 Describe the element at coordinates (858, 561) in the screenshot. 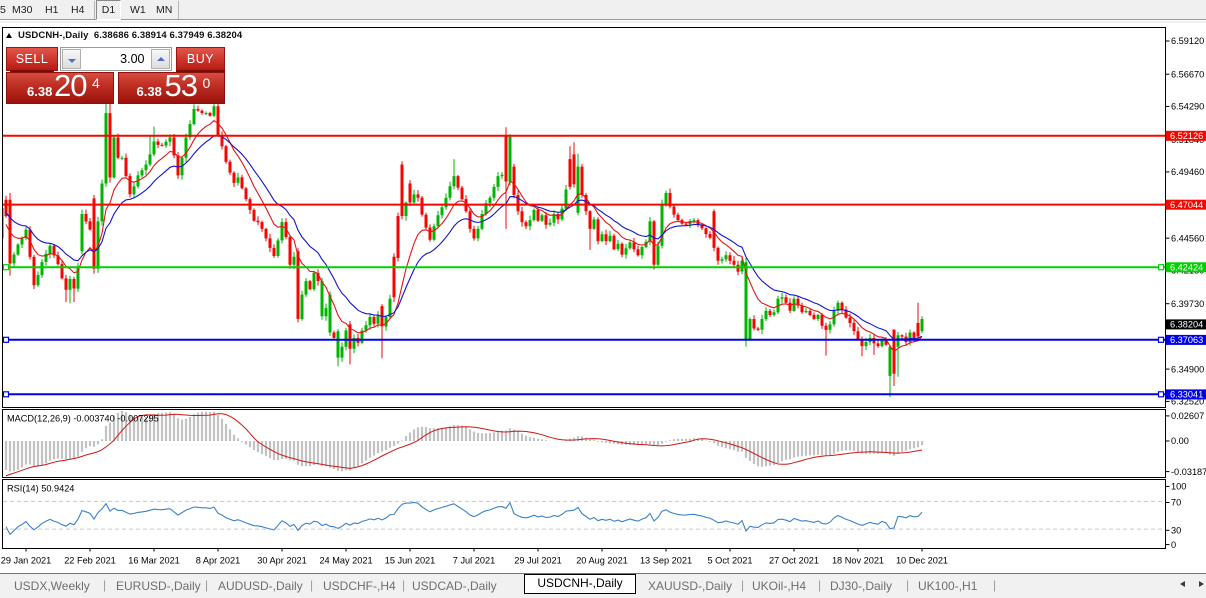

I see `svg-text: 18 Nov 2021` at that location.